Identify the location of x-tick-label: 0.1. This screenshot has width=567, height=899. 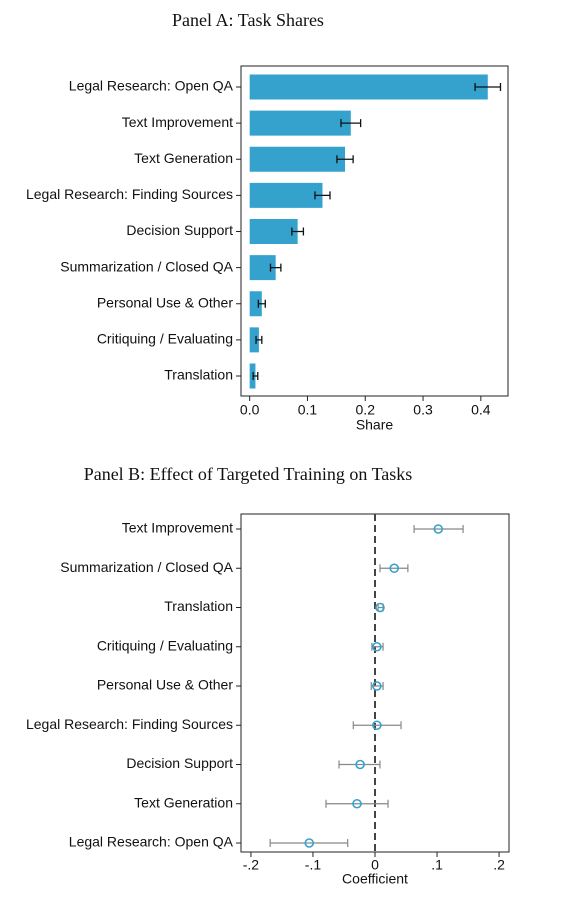
(308, 410).